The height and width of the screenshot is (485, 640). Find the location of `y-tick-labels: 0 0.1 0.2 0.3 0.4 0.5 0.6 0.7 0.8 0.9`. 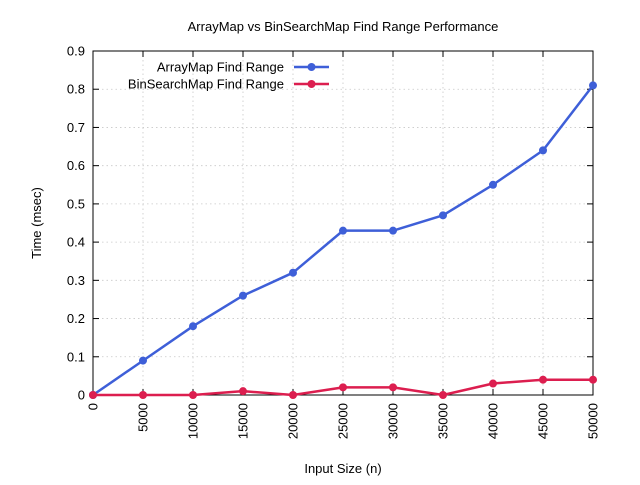

y-tick-labels: 0 0.1 0.2 0.3 0.4 0.5 0.6 0.7 0.8 0.9 is located at coordinates (76, 223).